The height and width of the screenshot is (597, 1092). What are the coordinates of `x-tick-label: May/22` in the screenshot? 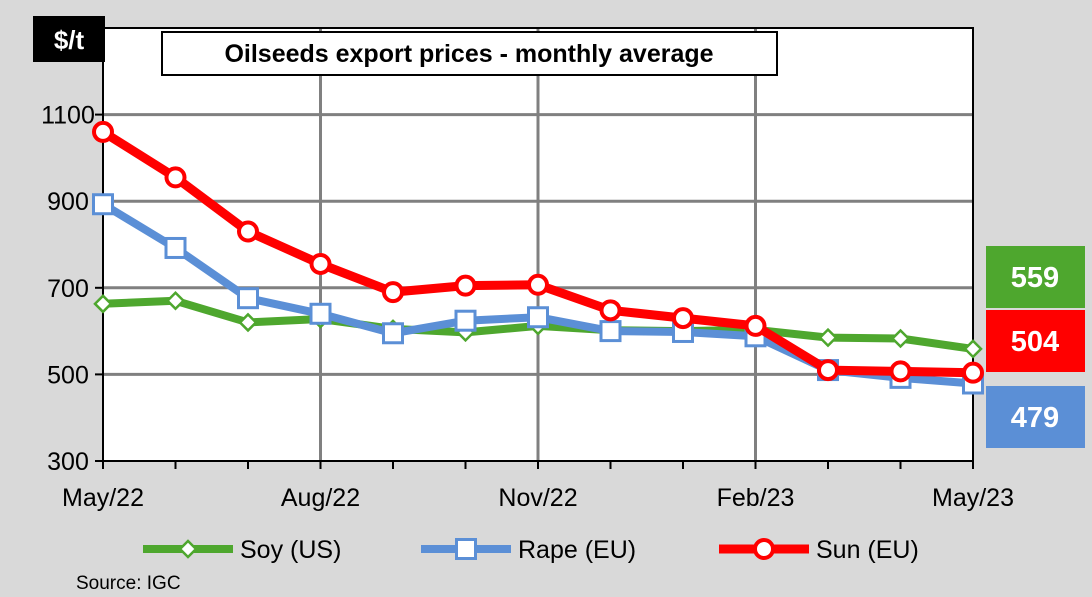 It's located at (103, 498).